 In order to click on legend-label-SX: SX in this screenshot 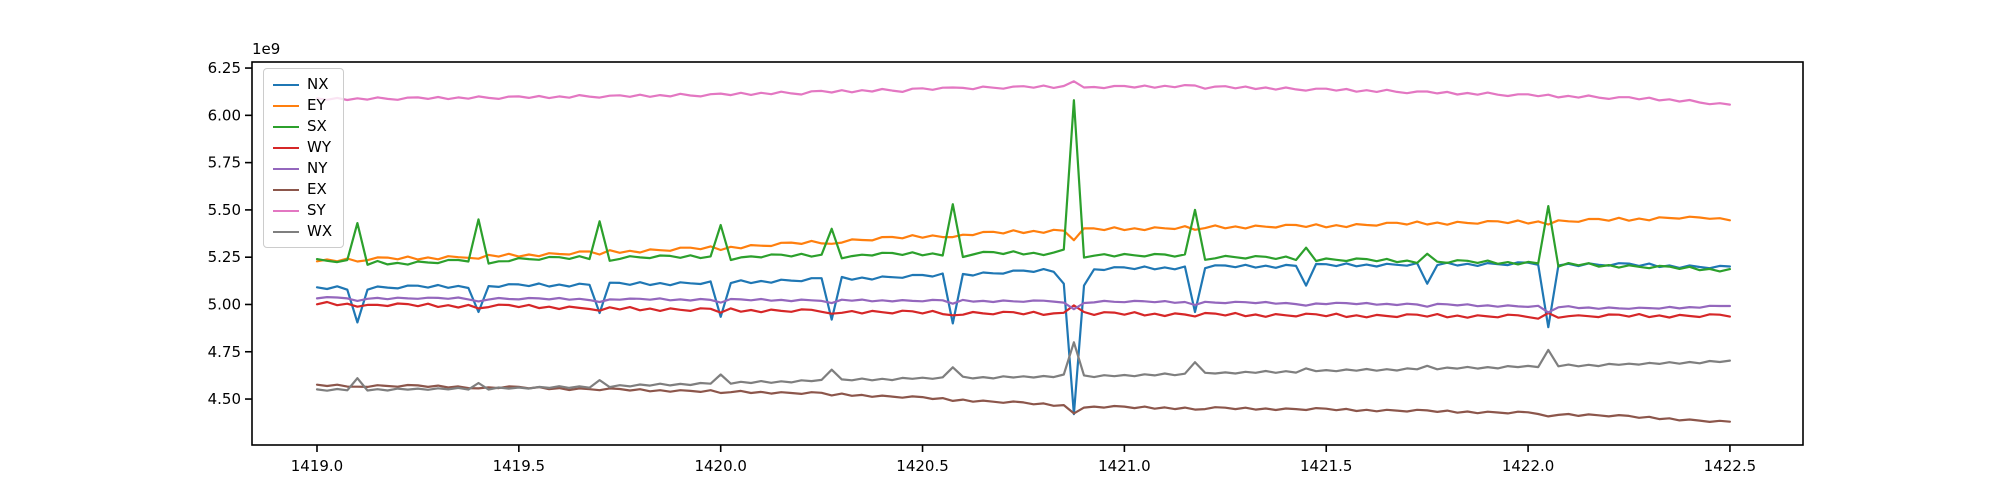, I will do `click(317, 126)`.